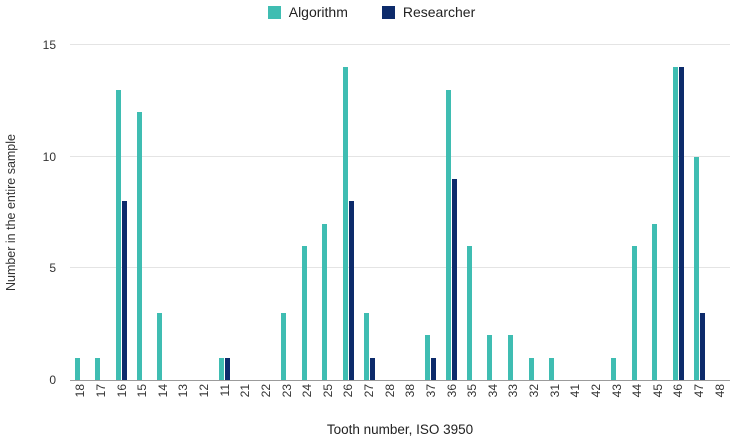  Describe the element at coordinates (245, 391) in the screenshot. I see `x-tick-label-21: 21` at that location.